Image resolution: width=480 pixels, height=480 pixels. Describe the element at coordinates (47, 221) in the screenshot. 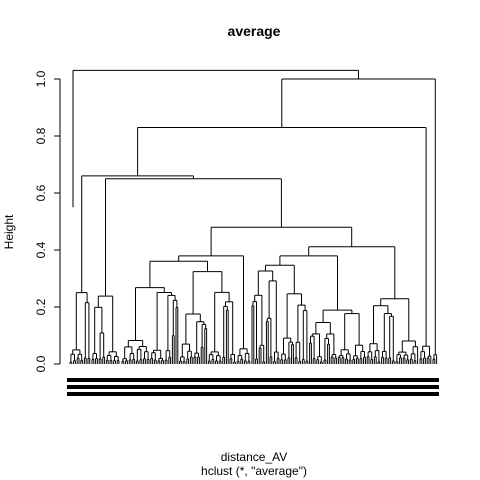

I see `y-axis: 0.0 0.2 0.4 0.6 0.8 1.0` at that location.